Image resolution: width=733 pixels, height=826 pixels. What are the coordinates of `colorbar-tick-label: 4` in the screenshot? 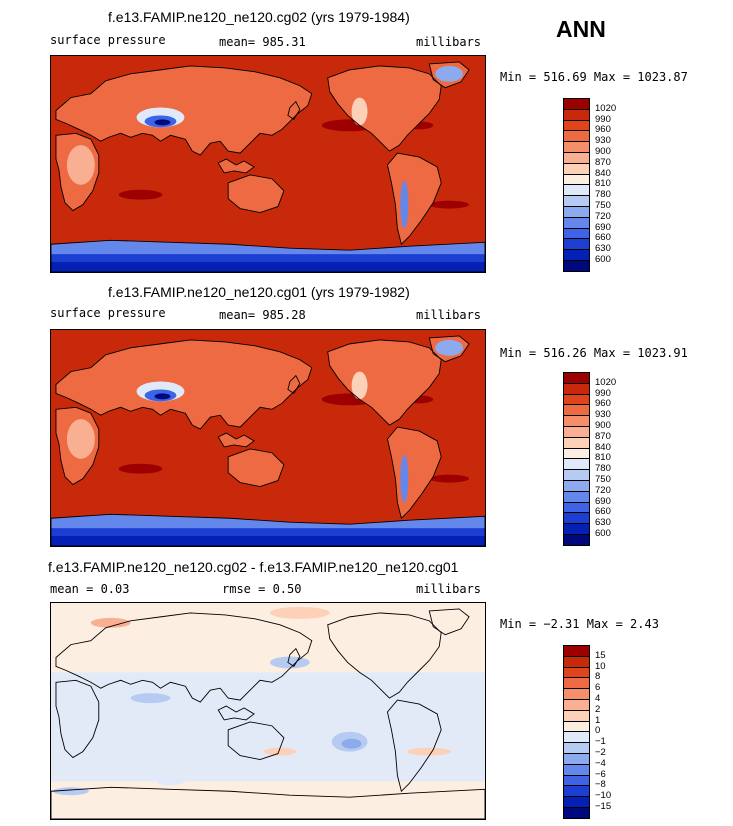 It's located at (598, 698).